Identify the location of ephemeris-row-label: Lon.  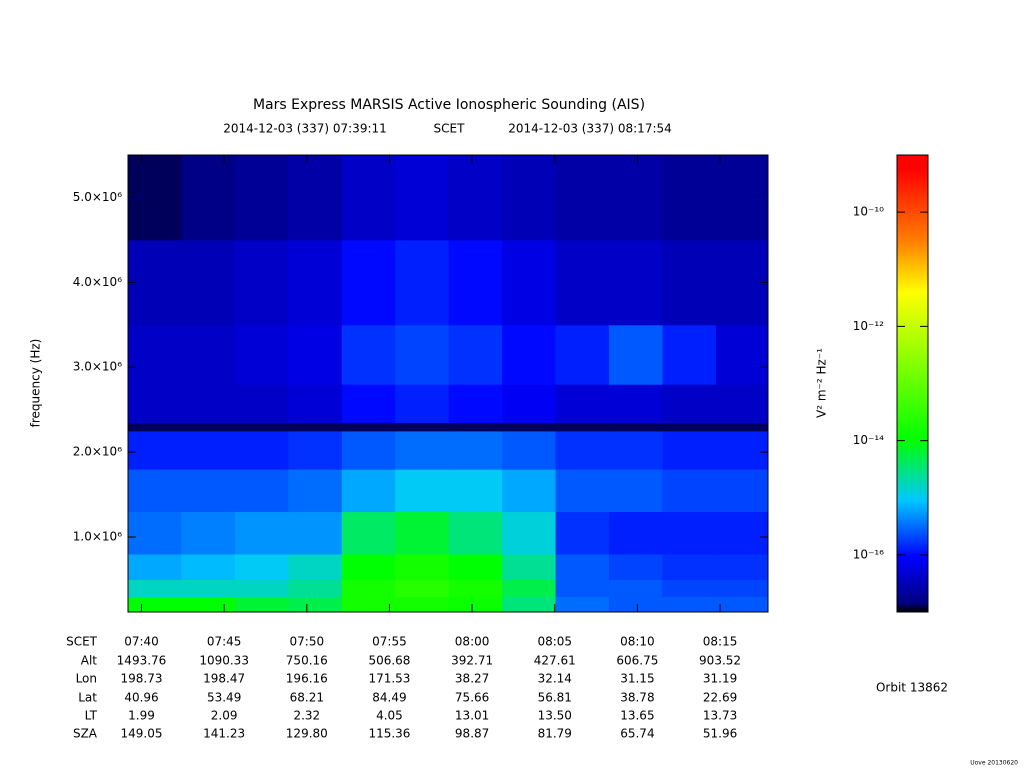
(86, 679).